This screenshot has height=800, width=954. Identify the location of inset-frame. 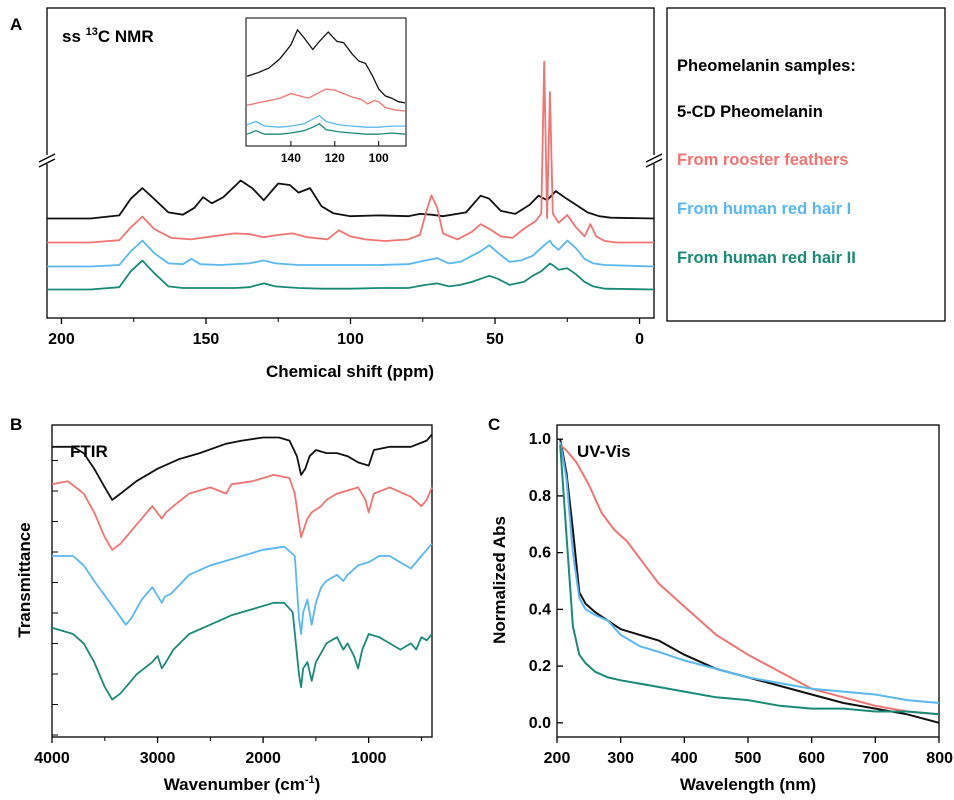
(326, 82).